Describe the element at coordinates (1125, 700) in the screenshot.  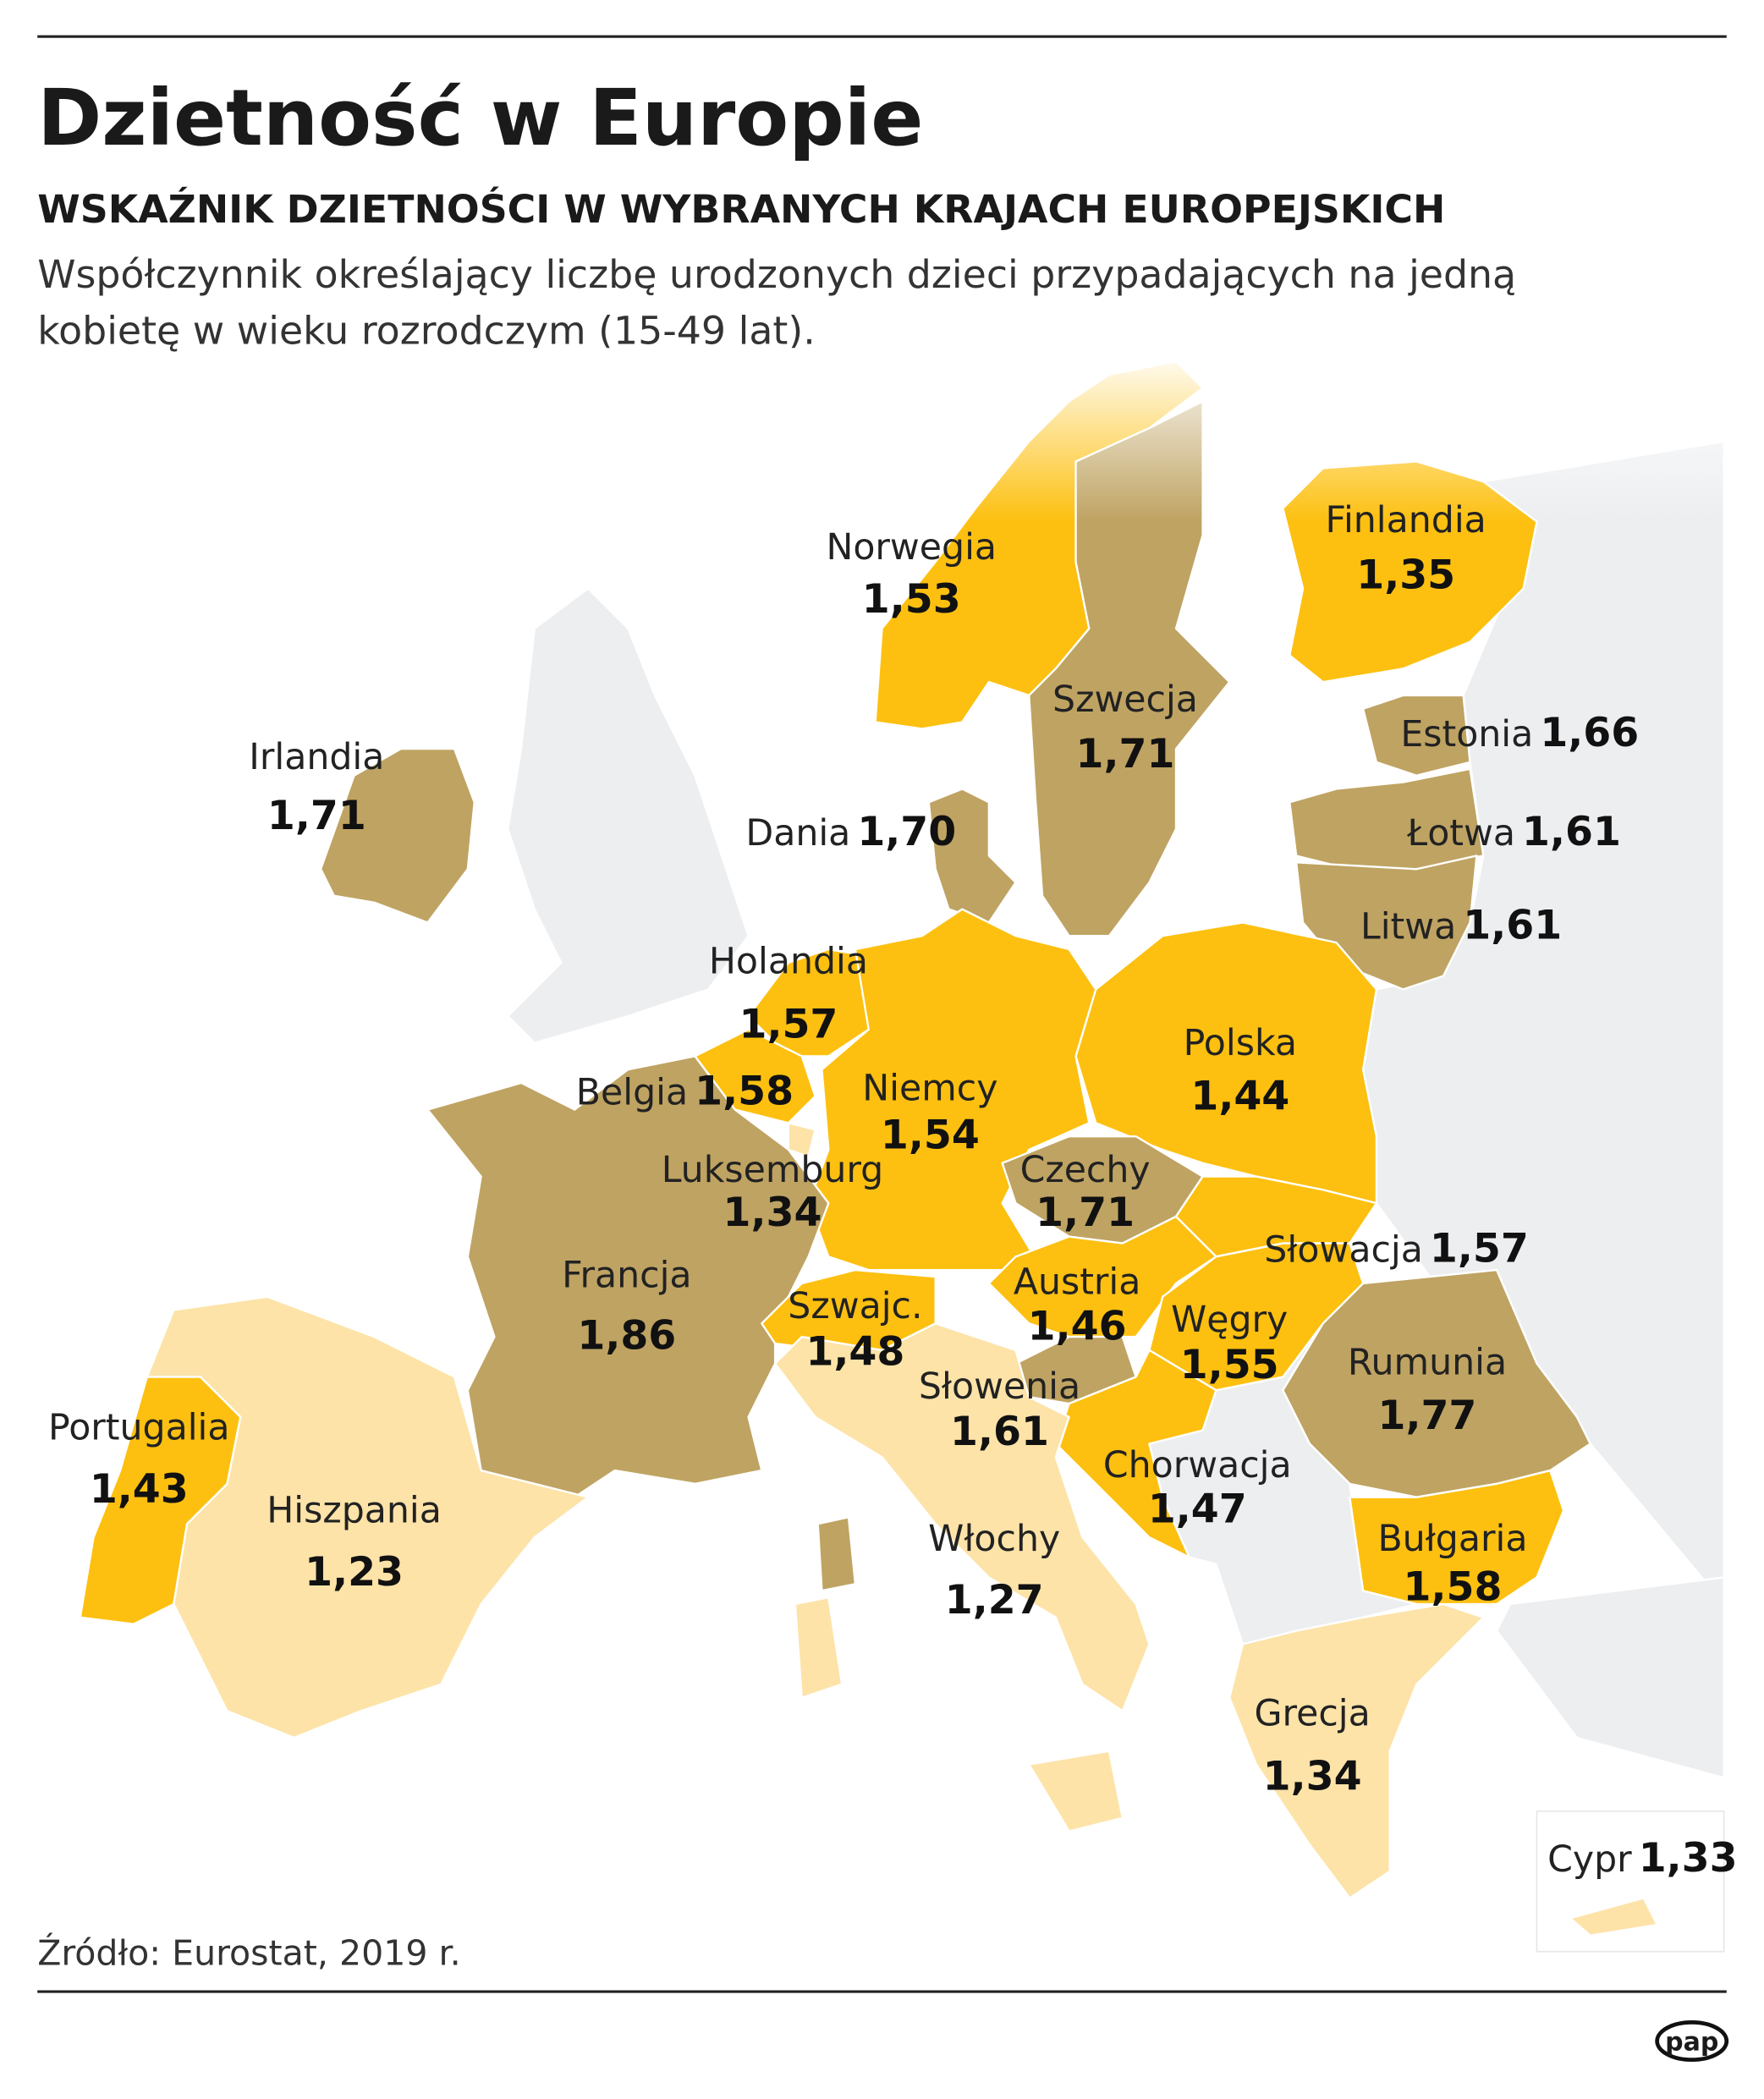
I see `country-name: Szwecja` at that location.